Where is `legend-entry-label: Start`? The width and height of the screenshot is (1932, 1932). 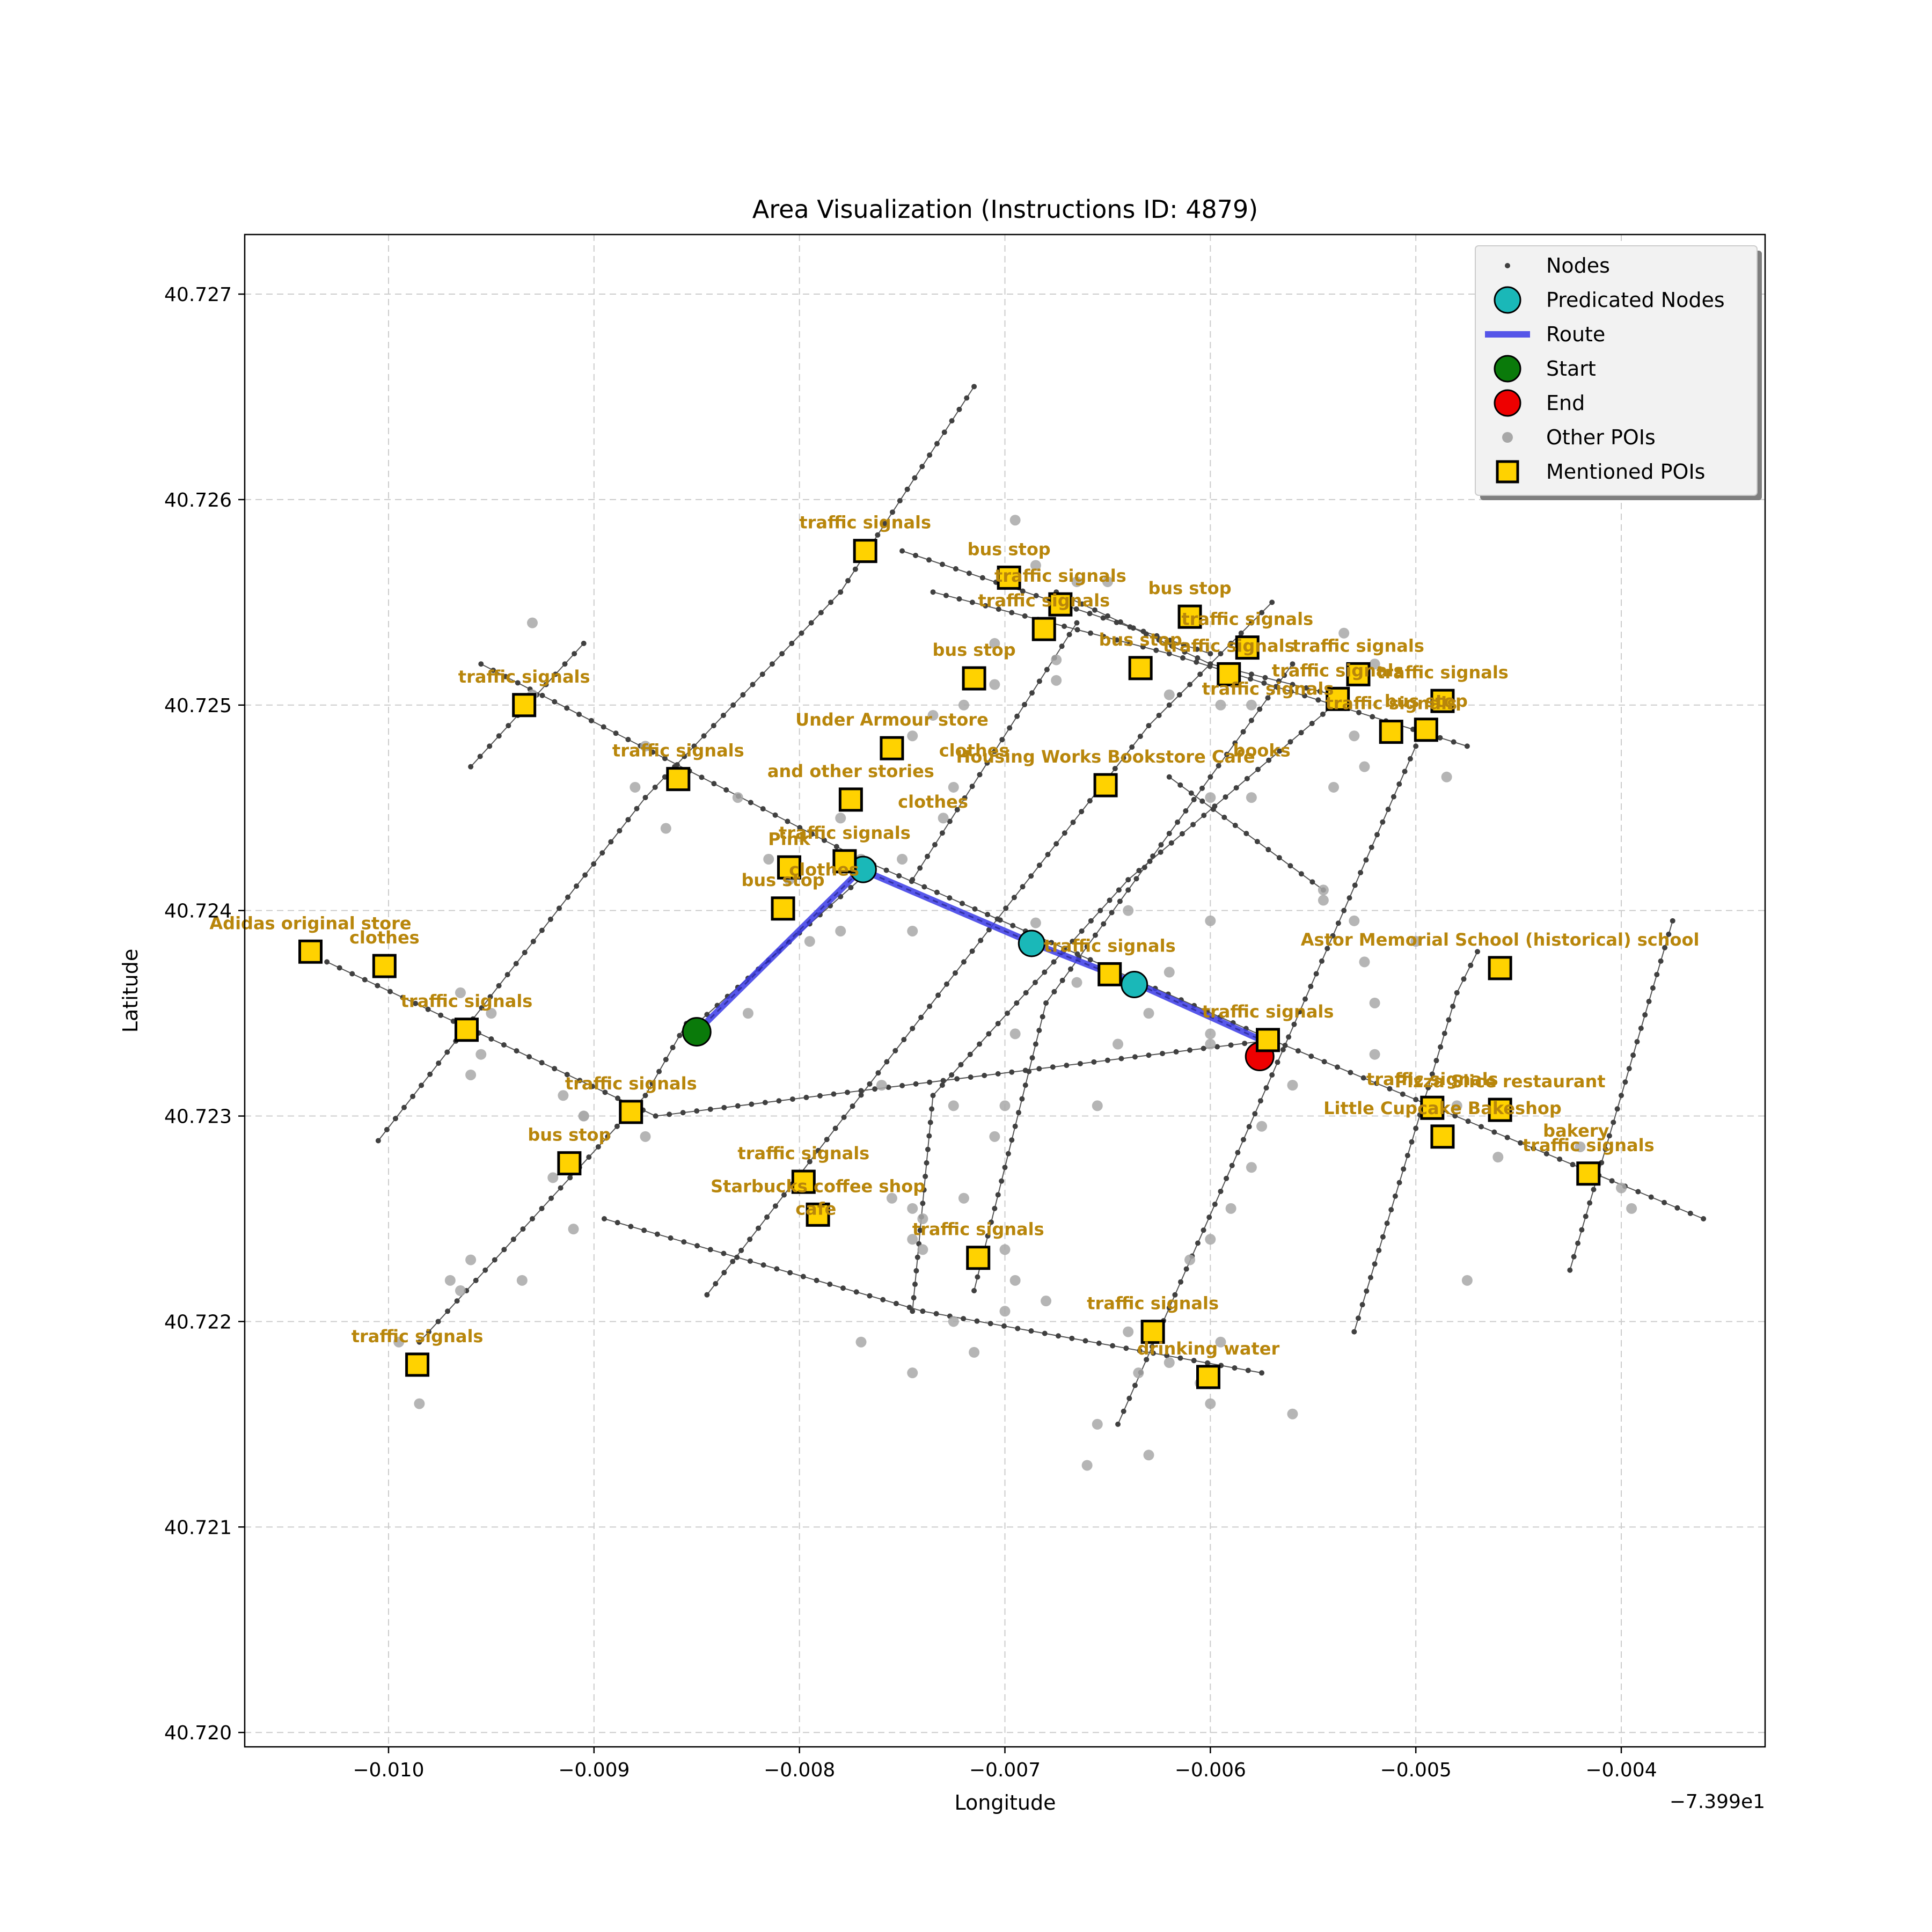 legend-entry-label: Start is located at coordinates (1571, 368).